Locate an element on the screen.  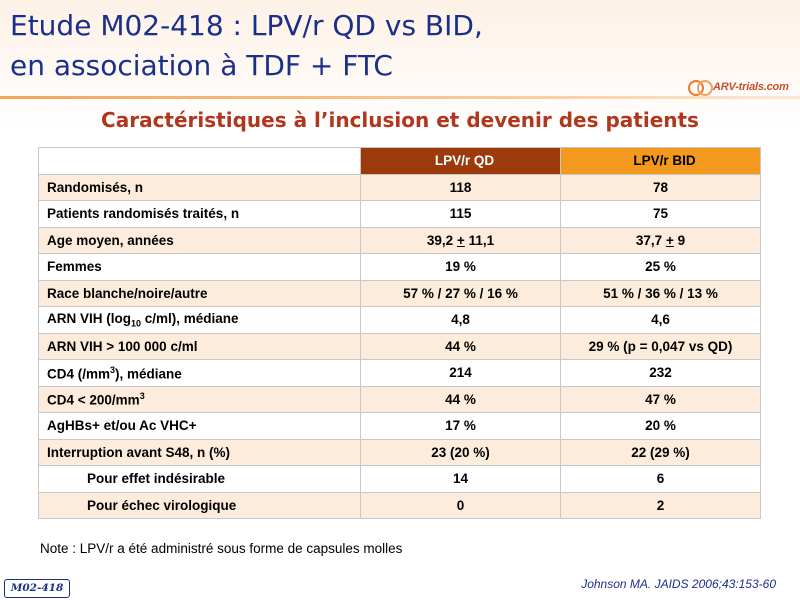
cell-qd: 115 is located at coordinates (460, 214).